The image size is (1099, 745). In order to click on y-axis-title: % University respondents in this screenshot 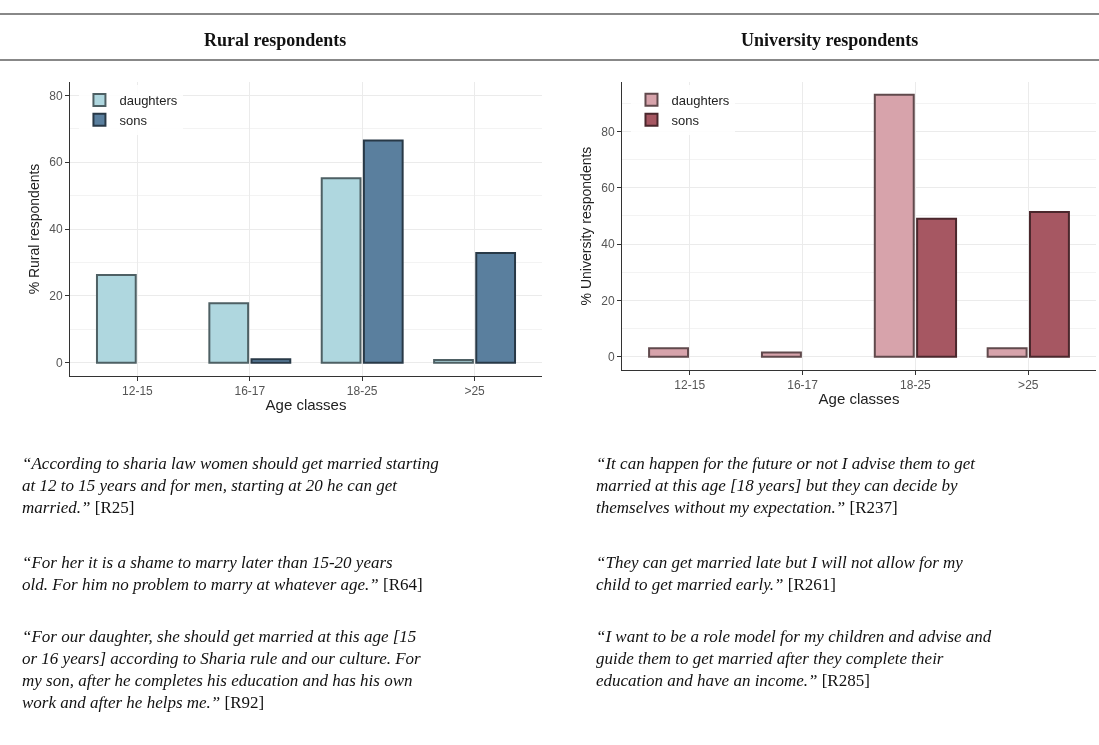, I will do `click(585, 226)`.